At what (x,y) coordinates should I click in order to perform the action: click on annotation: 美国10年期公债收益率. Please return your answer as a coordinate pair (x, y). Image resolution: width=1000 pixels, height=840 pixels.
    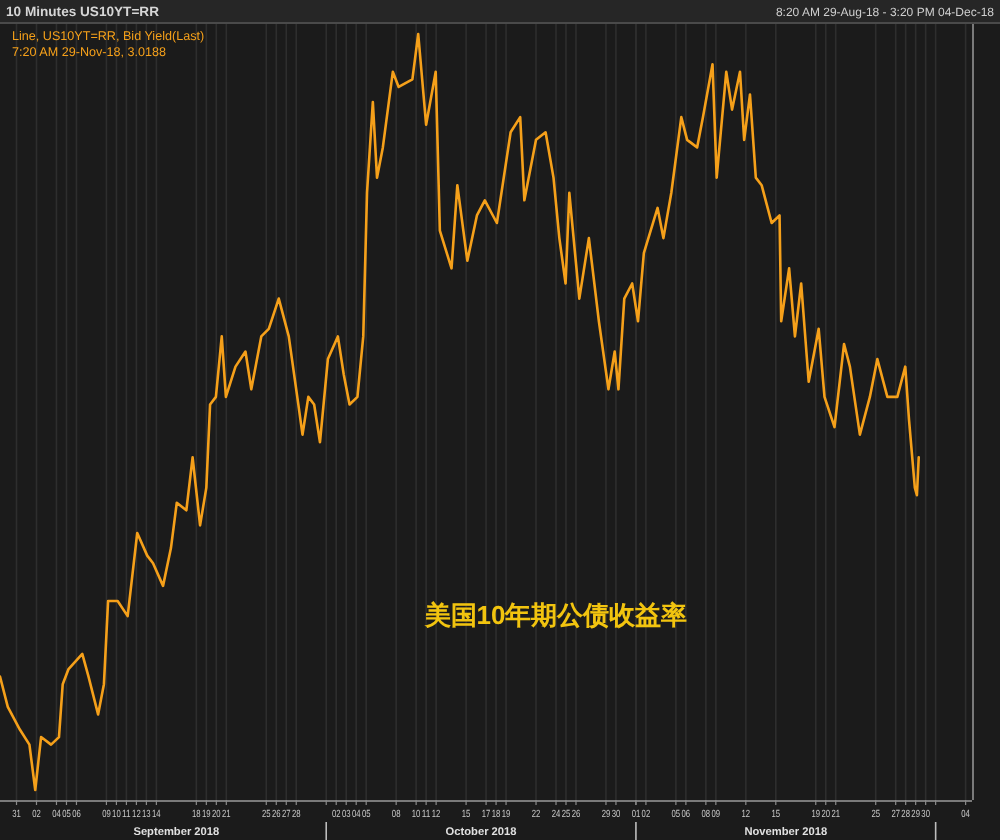
    Looking at the image, I should click on (555, 615).